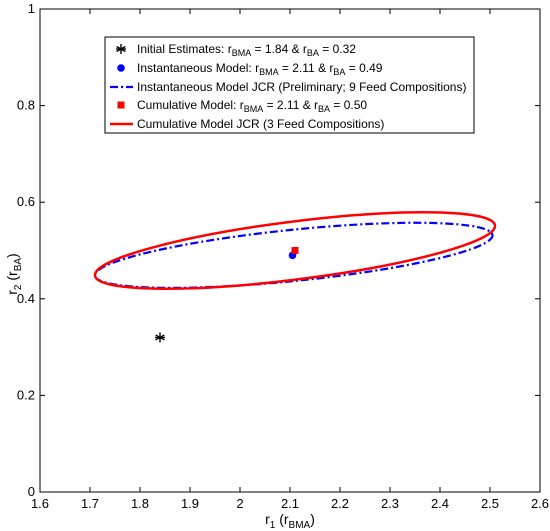 The image size is (550, 531). Describe the element at coordinates (40, 503) in the screenshot. I see `x-tick-label: 1.6` at that location.